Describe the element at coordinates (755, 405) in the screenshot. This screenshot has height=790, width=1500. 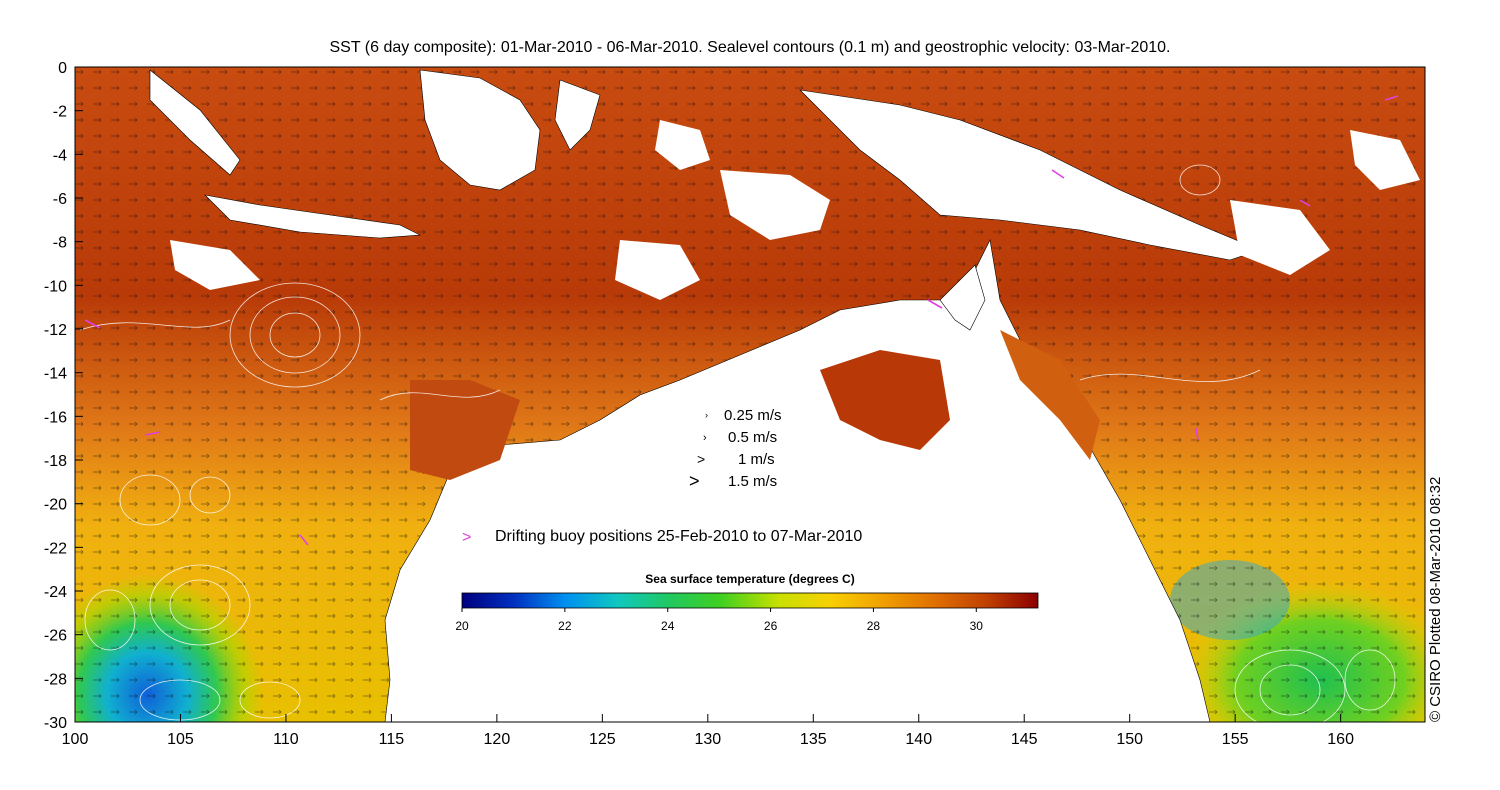
I see `inland-sst` at that location.